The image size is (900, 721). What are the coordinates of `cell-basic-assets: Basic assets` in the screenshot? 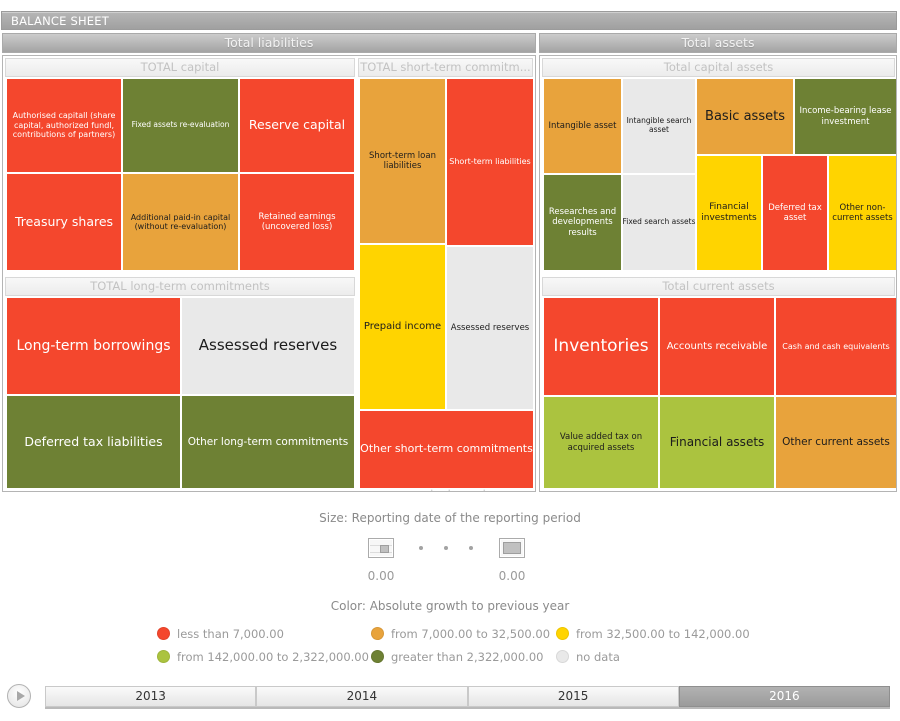 It's located at (745, 116).